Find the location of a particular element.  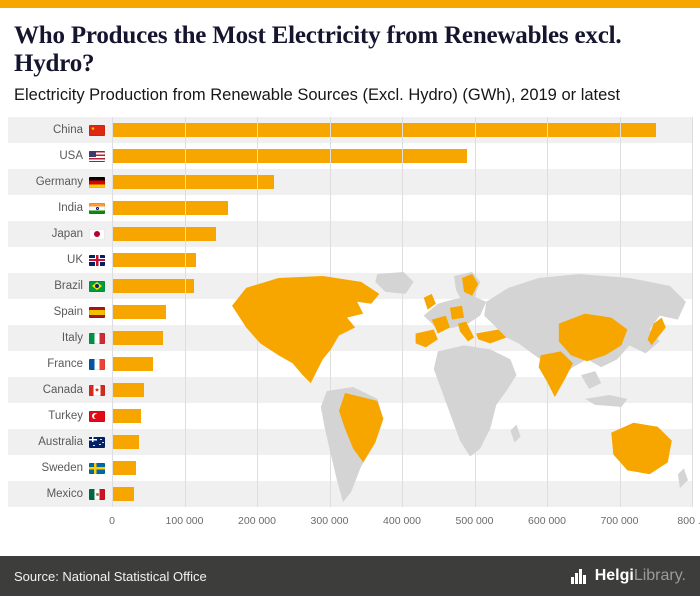

country-label: Spain is located at coordinates (68, 312).